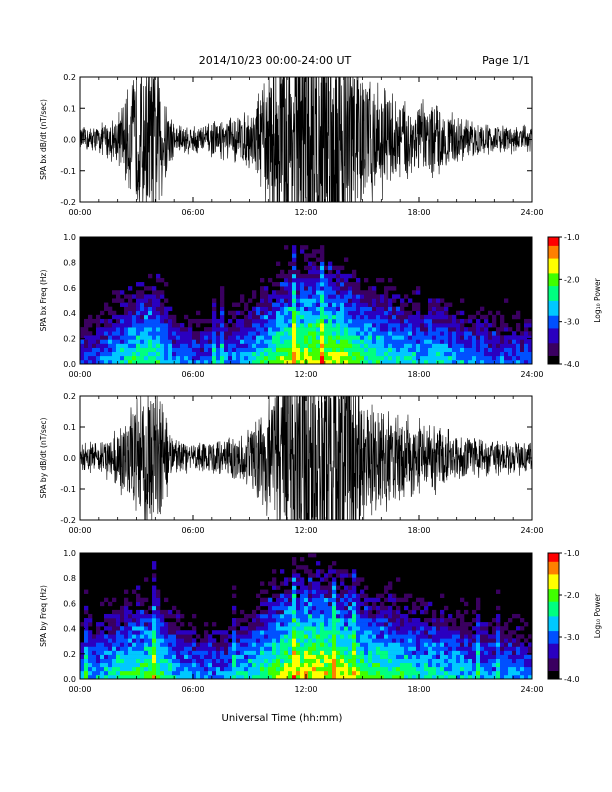 The image size is (612, 792). Describe the element at coordinates (69, 237) in the screenshot. I see `y-tick-label: 1.0` at that location.